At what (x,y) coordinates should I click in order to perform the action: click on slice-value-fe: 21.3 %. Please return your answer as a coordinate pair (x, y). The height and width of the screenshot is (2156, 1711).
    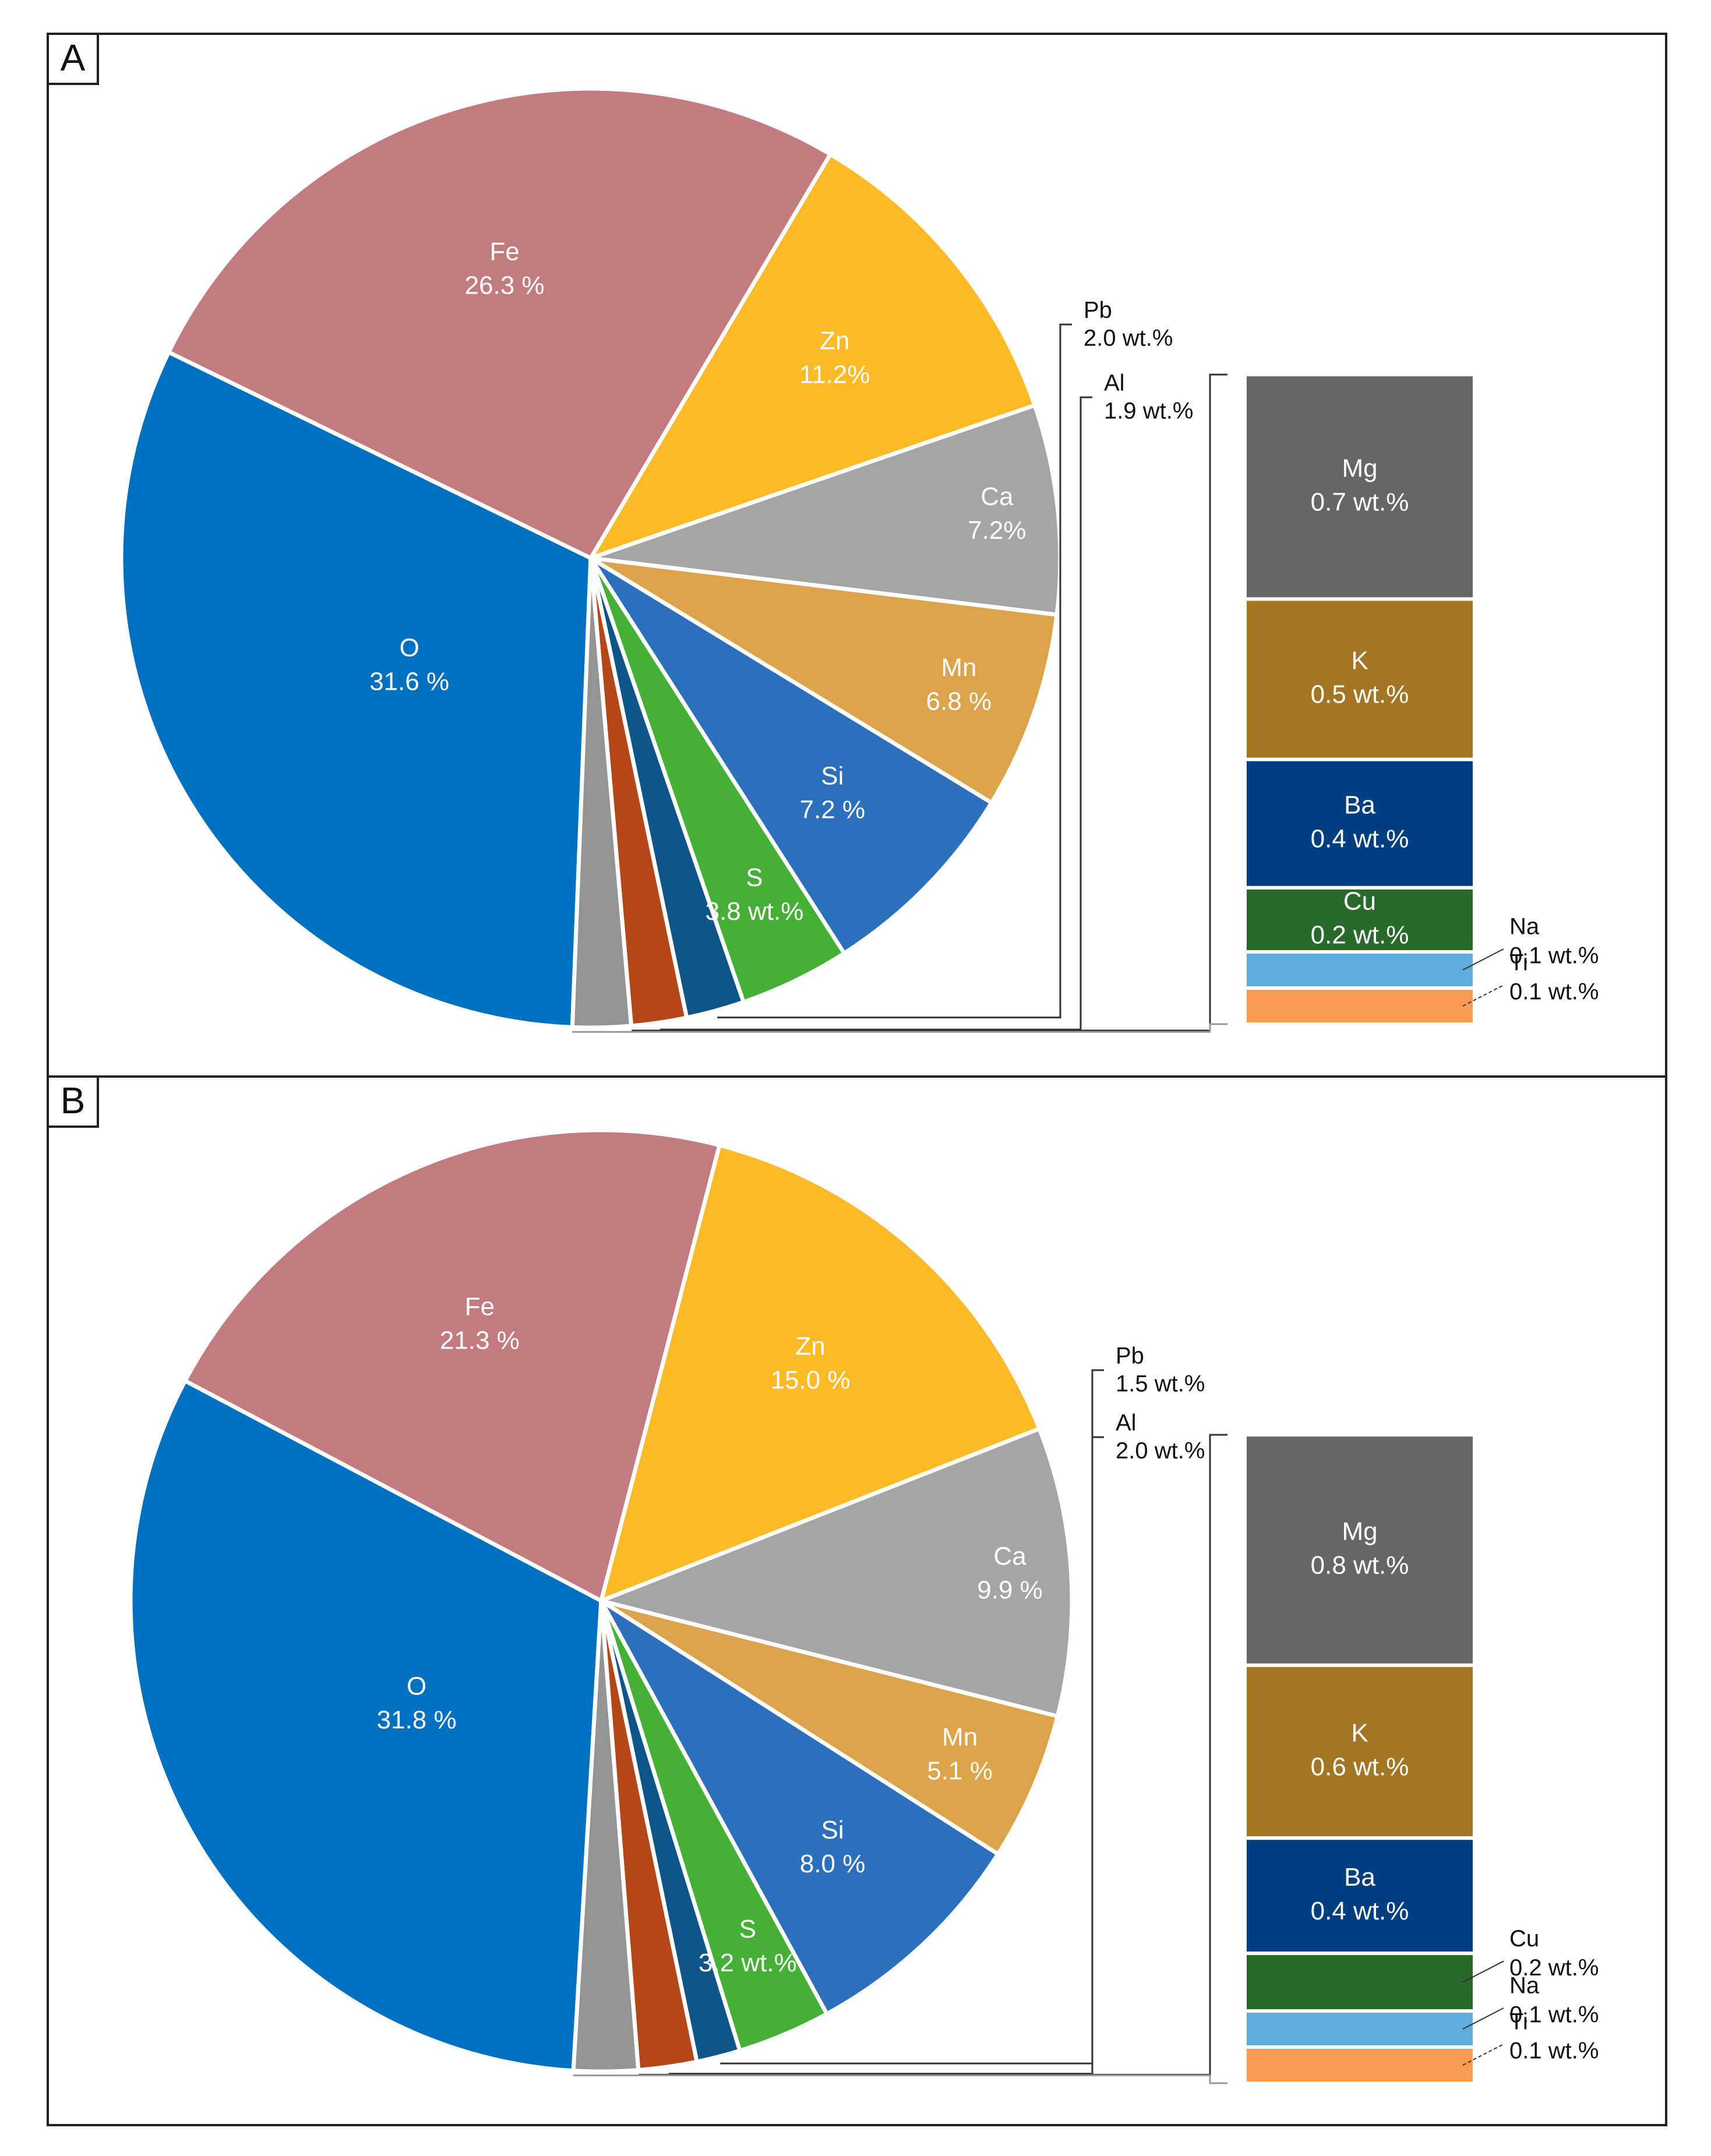
    Looking at the image, I should click on (480, 1340).